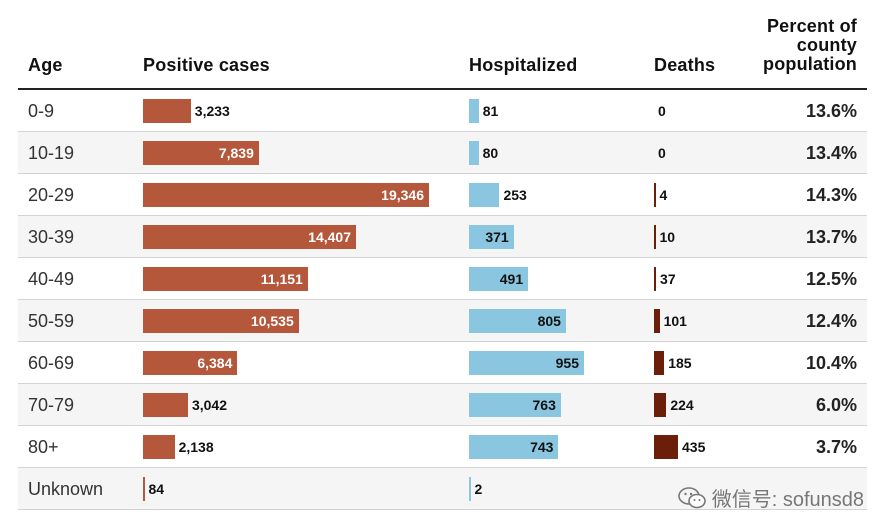  Describe the element at coordinates (442, 153) in the screenshot. I see `table-row: 10-19 7,839 80 0 13.4%` at that location.